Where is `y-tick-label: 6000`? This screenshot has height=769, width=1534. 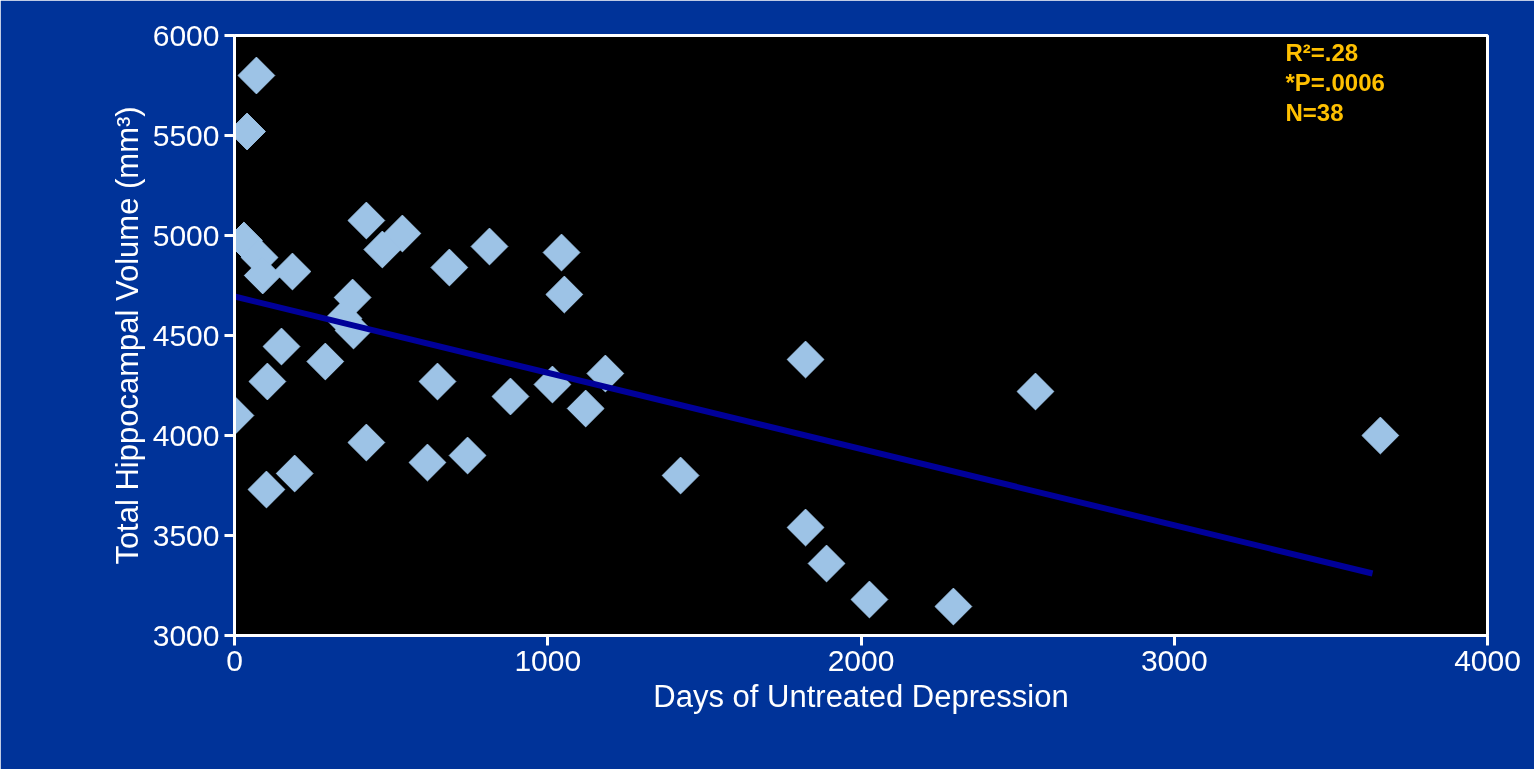
y-tick-label: 6000 is located at coordinates (186, 35).